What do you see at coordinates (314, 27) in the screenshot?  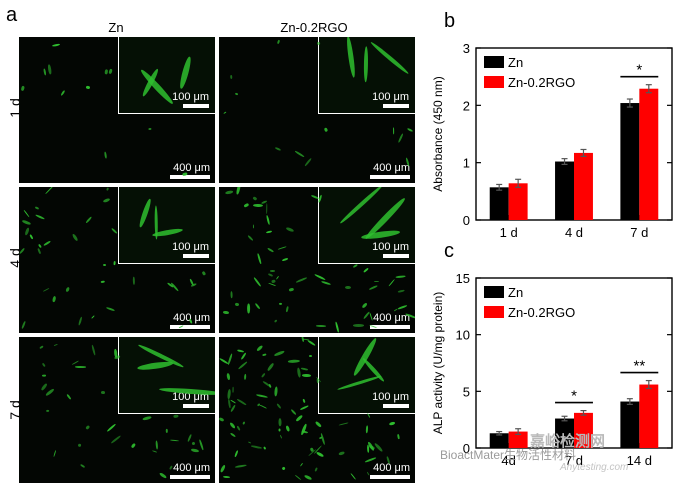 I see `column-title-zn-rgo: Zn-0.2RGO` at bounding box center [314, 27].